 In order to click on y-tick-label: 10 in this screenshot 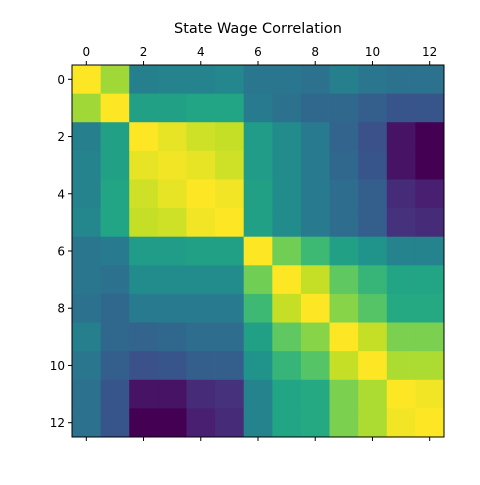, I will do `click(57, 366)`.